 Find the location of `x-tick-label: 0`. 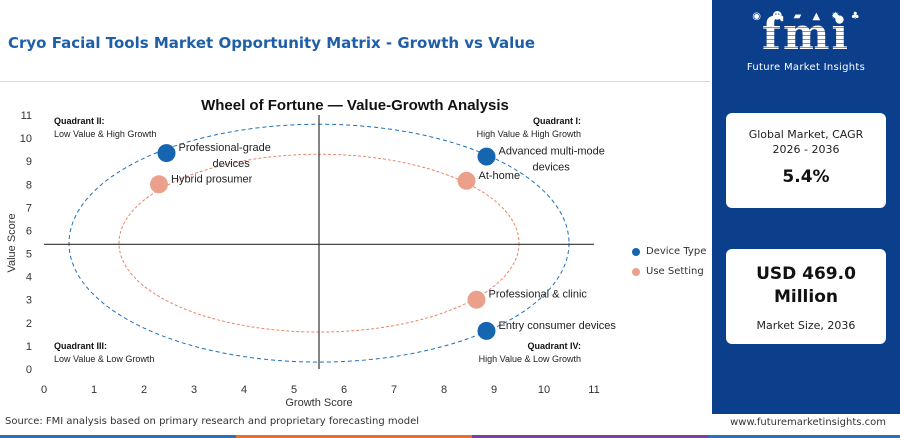

x-tick-label: 0 is located at coordinates (44, 390).